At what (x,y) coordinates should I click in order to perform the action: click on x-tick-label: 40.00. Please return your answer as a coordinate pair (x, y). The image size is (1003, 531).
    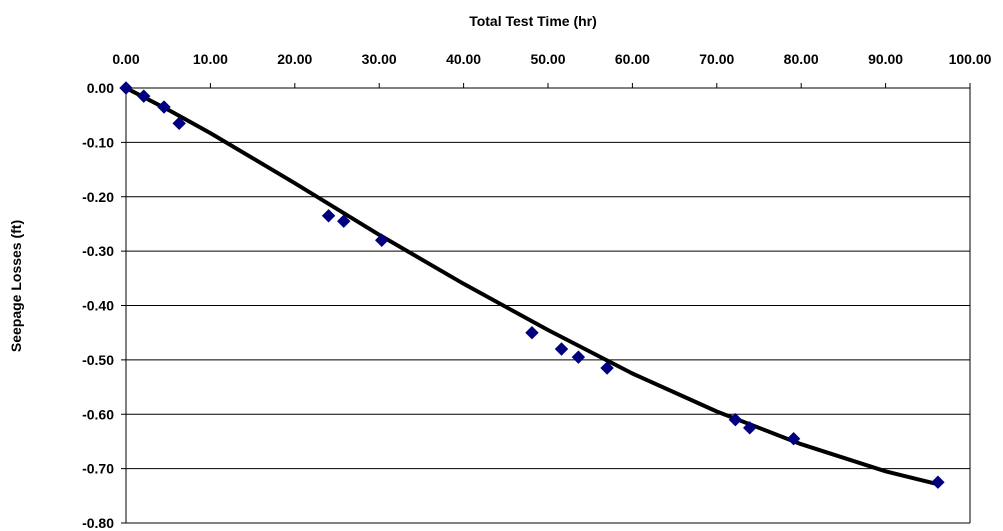
    Looking at the image, I should click on (463, 59).